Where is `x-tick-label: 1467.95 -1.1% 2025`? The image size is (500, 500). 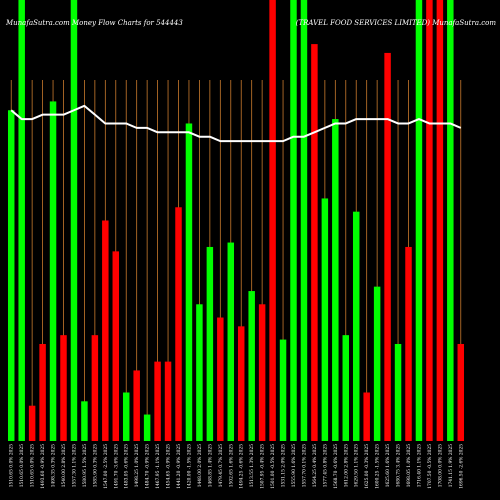 x-tick-label: 1467.95 -1.1% 2025 is located at coordinates (158, 466).